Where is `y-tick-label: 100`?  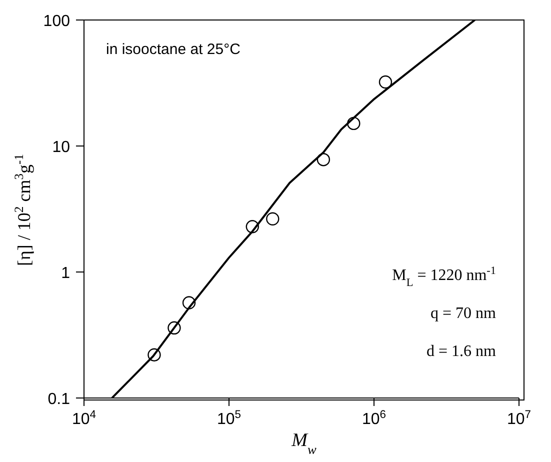 y-tick-label: 100 is located at coordinates (56, 21).